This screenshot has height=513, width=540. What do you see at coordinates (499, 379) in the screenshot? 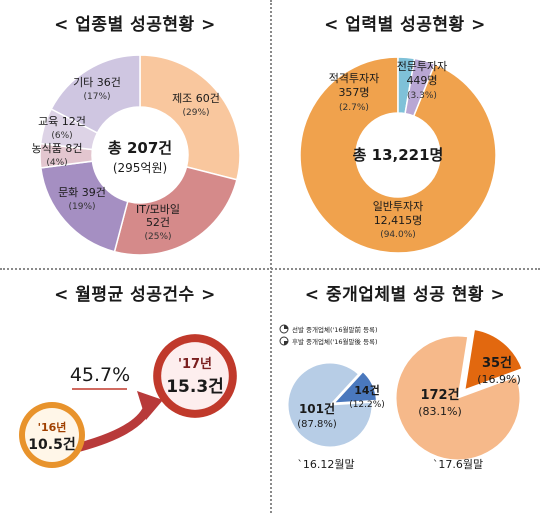
I see `slice-percent-label: (16.9%)` at bounding box center [499, 379].